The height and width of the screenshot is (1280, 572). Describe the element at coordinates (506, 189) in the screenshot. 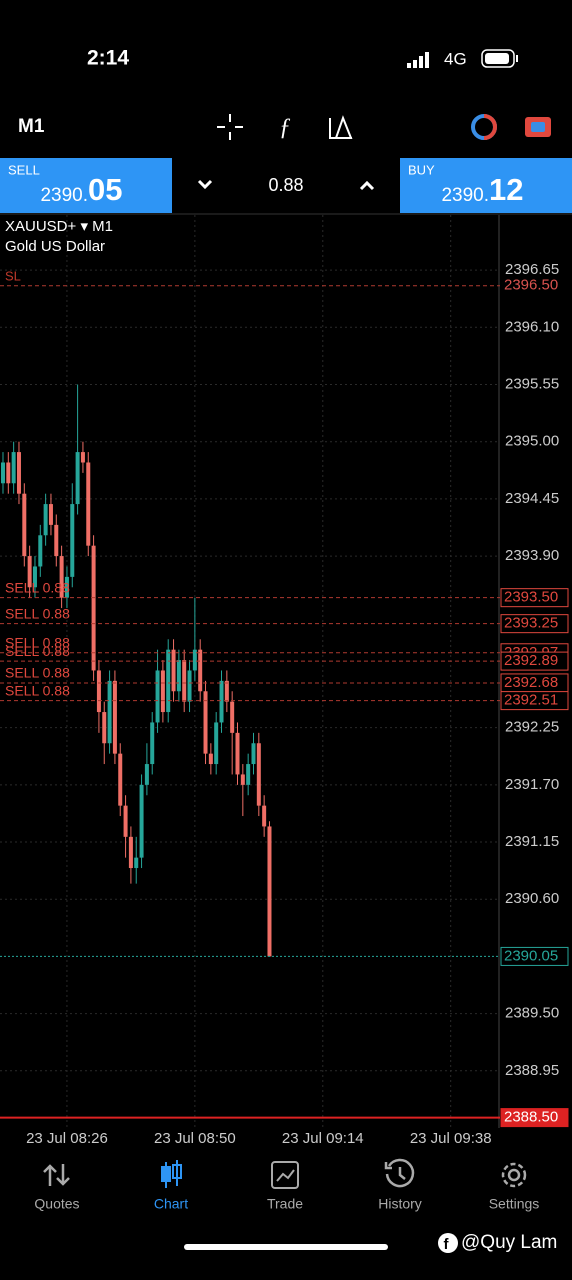

I see `buy-price-pips: 12` at that location.